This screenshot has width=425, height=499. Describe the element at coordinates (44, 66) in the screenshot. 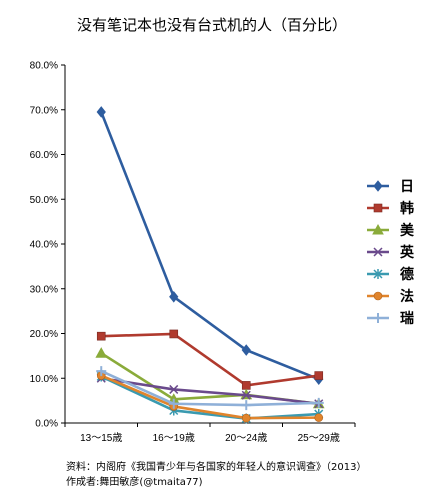

I see `y-tick-label: 80.0%` at that location.